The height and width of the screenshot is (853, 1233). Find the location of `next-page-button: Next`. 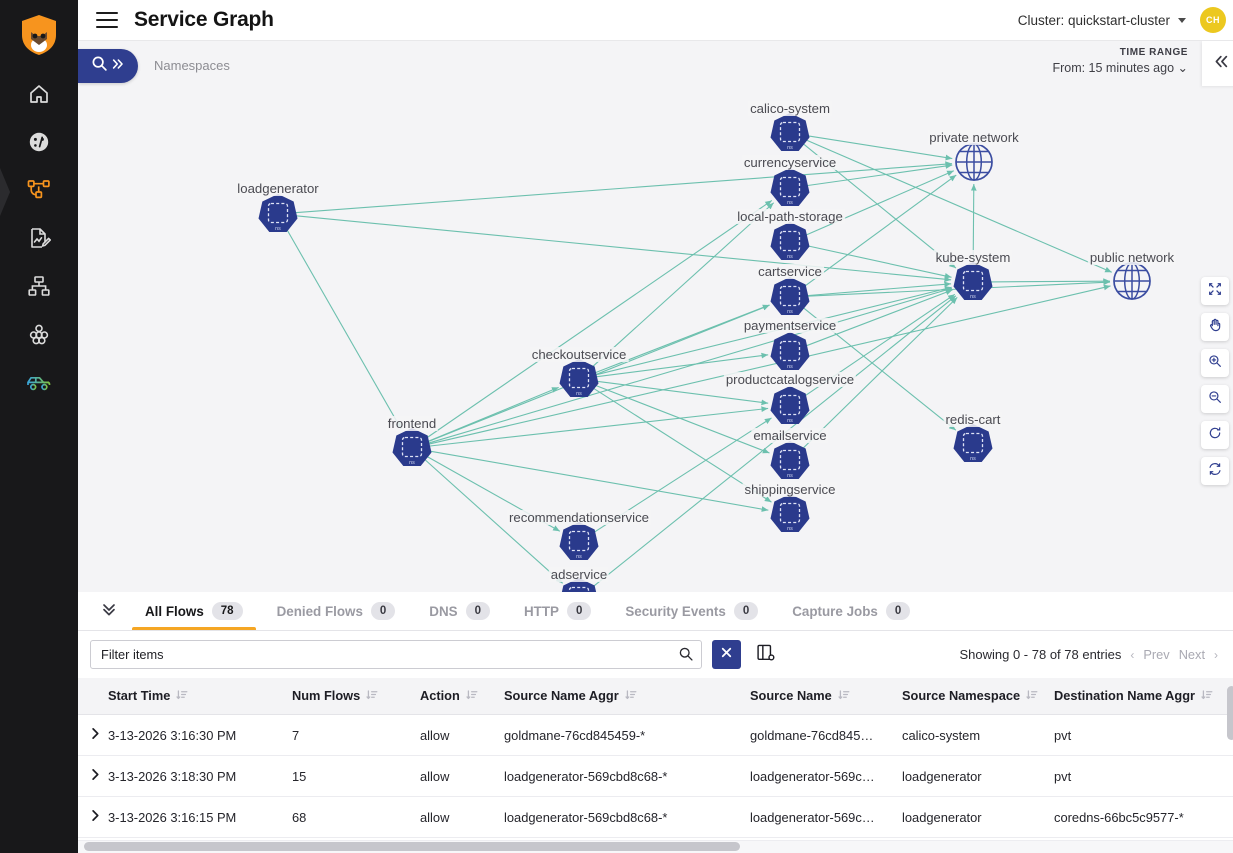

next-page-button: Next is located at coordinates (1191, 654).